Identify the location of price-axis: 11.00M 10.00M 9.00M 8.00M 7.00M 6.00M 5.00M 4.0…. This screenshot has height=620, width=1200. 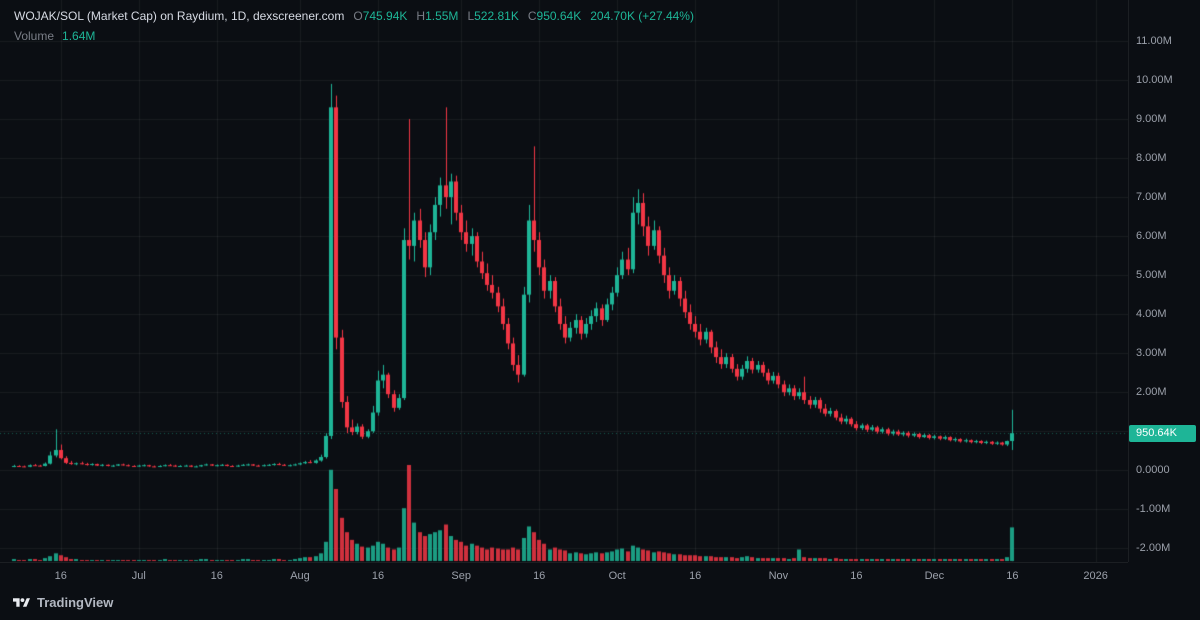
(1164, 281).